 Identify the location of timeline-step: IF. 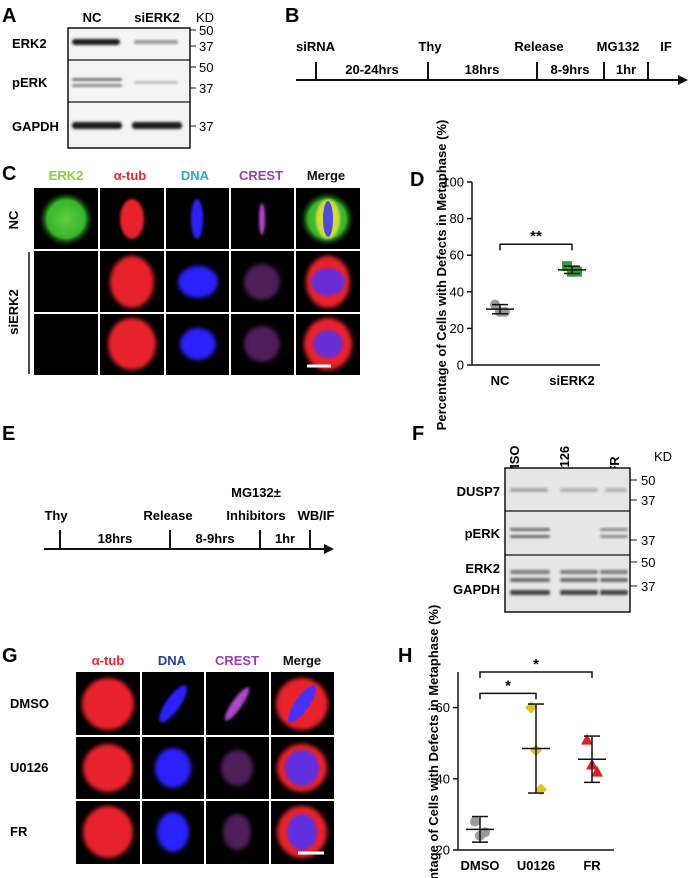
(666, 46).